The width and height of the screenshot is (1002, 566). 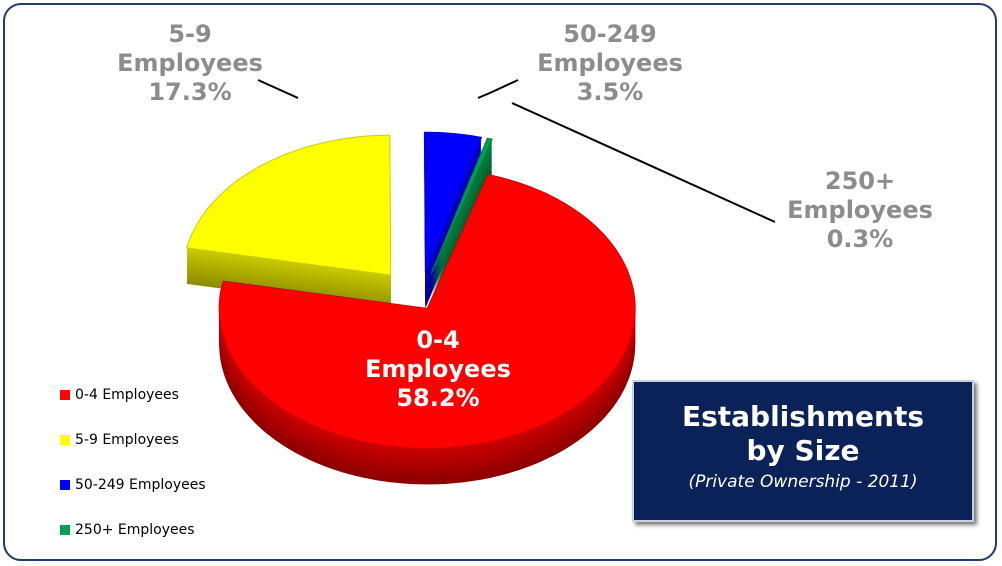 What do you see at coordinates (438, 354) in the screenshot?
I see `data-label-name: 0-4 Employees` at bounding box center [438, 354].